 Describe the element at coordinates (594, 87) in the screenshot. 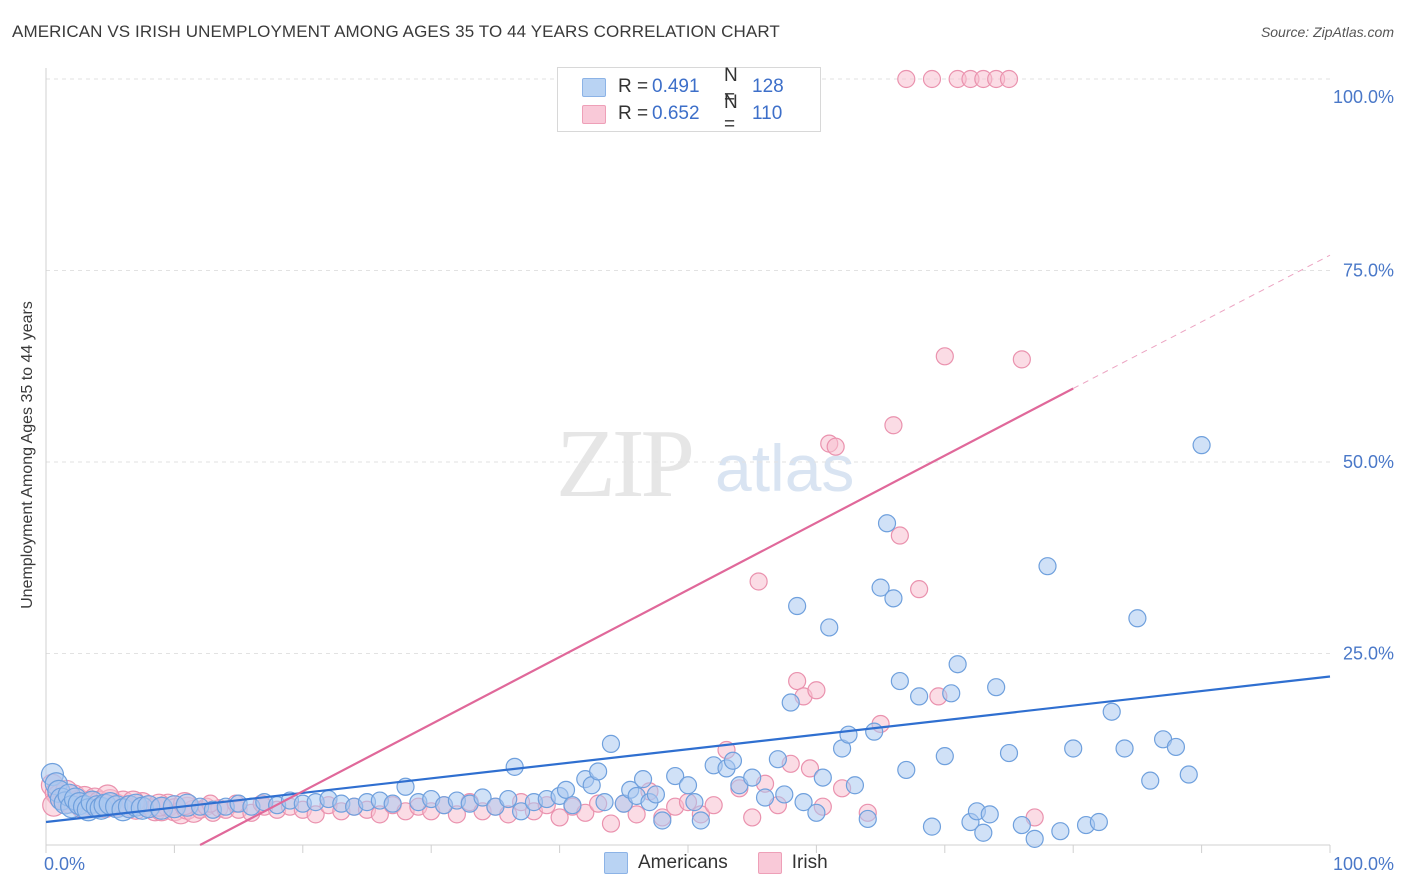

I see `americans-swatch` at that location.